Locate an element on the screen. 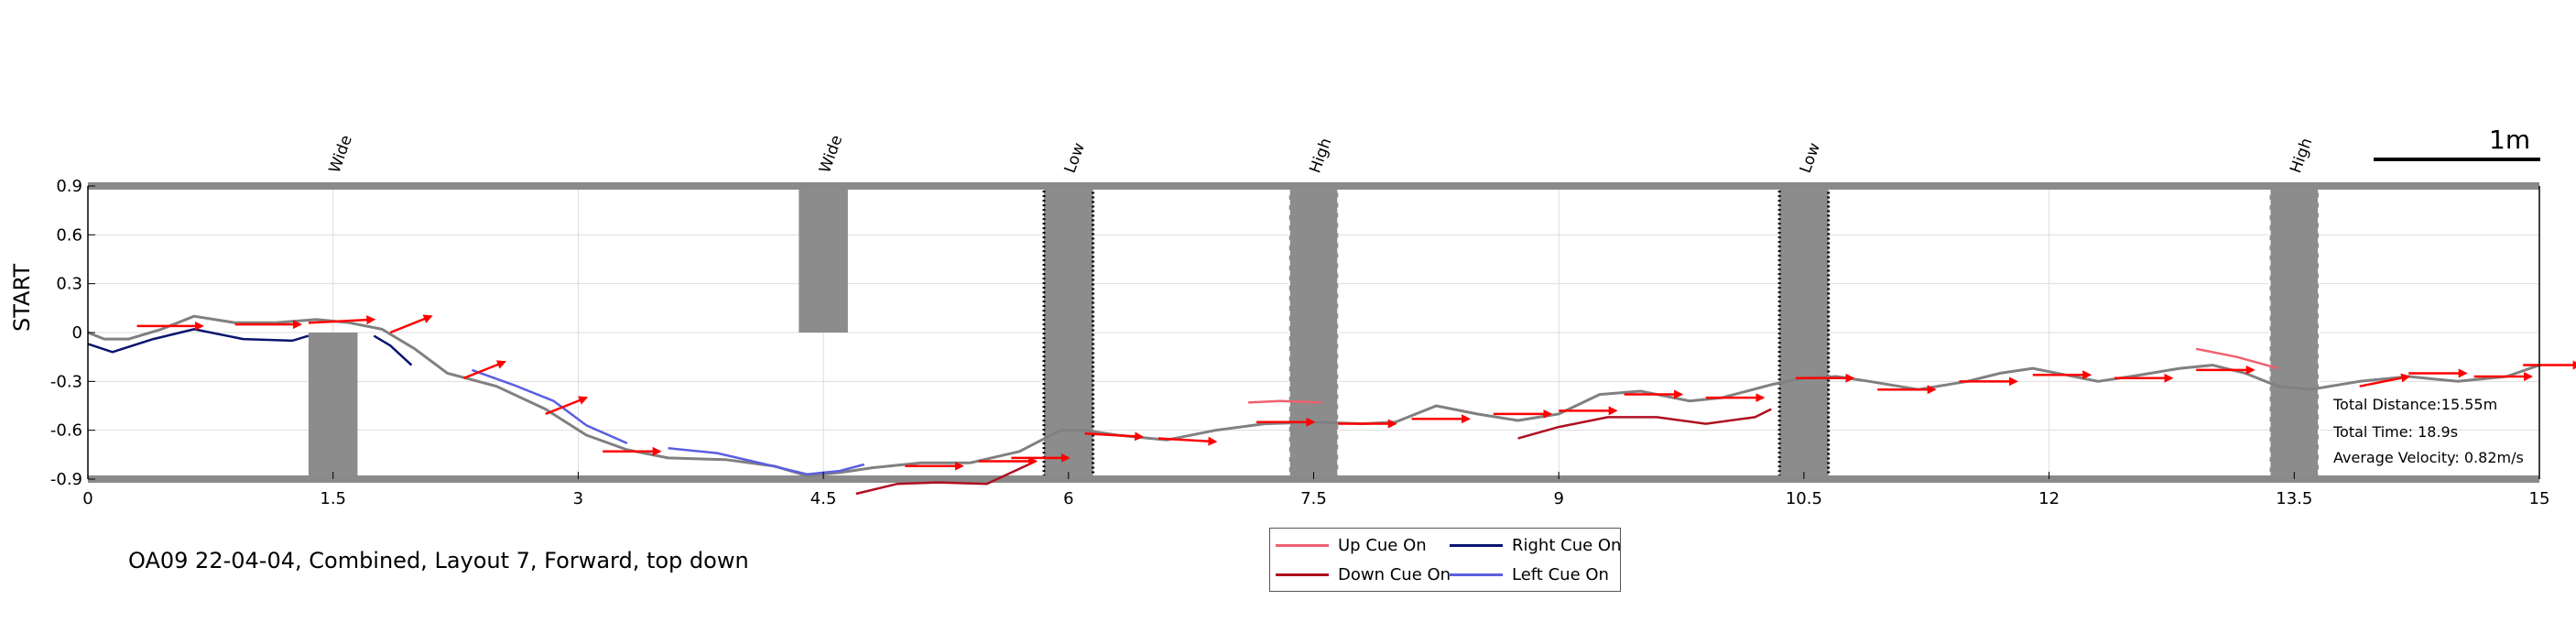 This screenshot has width=2576, height=644. y-tick-label: 0 is located at coordinates (77, 333).